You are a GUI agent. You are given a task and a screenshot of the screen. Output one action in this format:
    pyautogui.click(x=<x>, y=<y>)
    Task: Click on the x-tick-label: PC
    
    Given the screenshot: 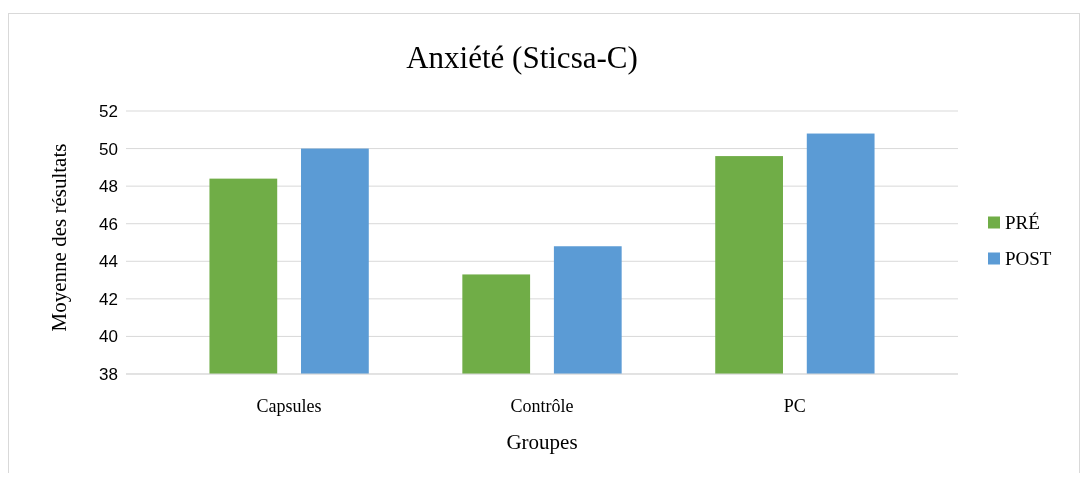 What is the action you would take?
    pyautogui.click(x=794, y=406)
    